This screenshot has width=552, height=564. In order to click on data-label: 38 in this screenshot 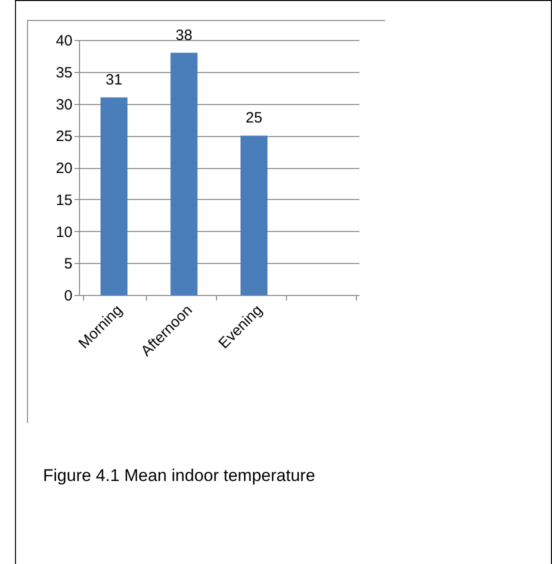, I will do `click(184, 35)`.